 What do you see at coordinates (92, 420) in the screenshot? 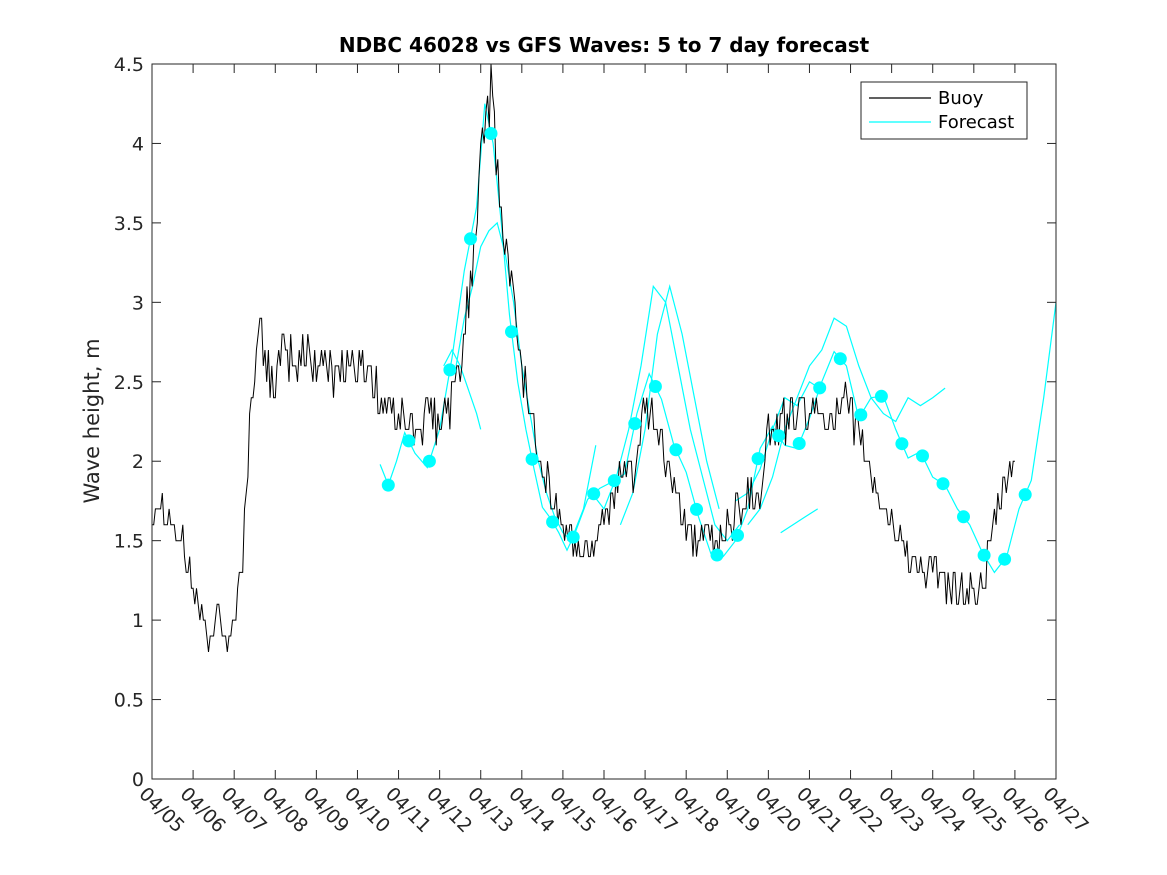
I see `y-axis-label: Wave height, m` at bounding box center [92, 420].